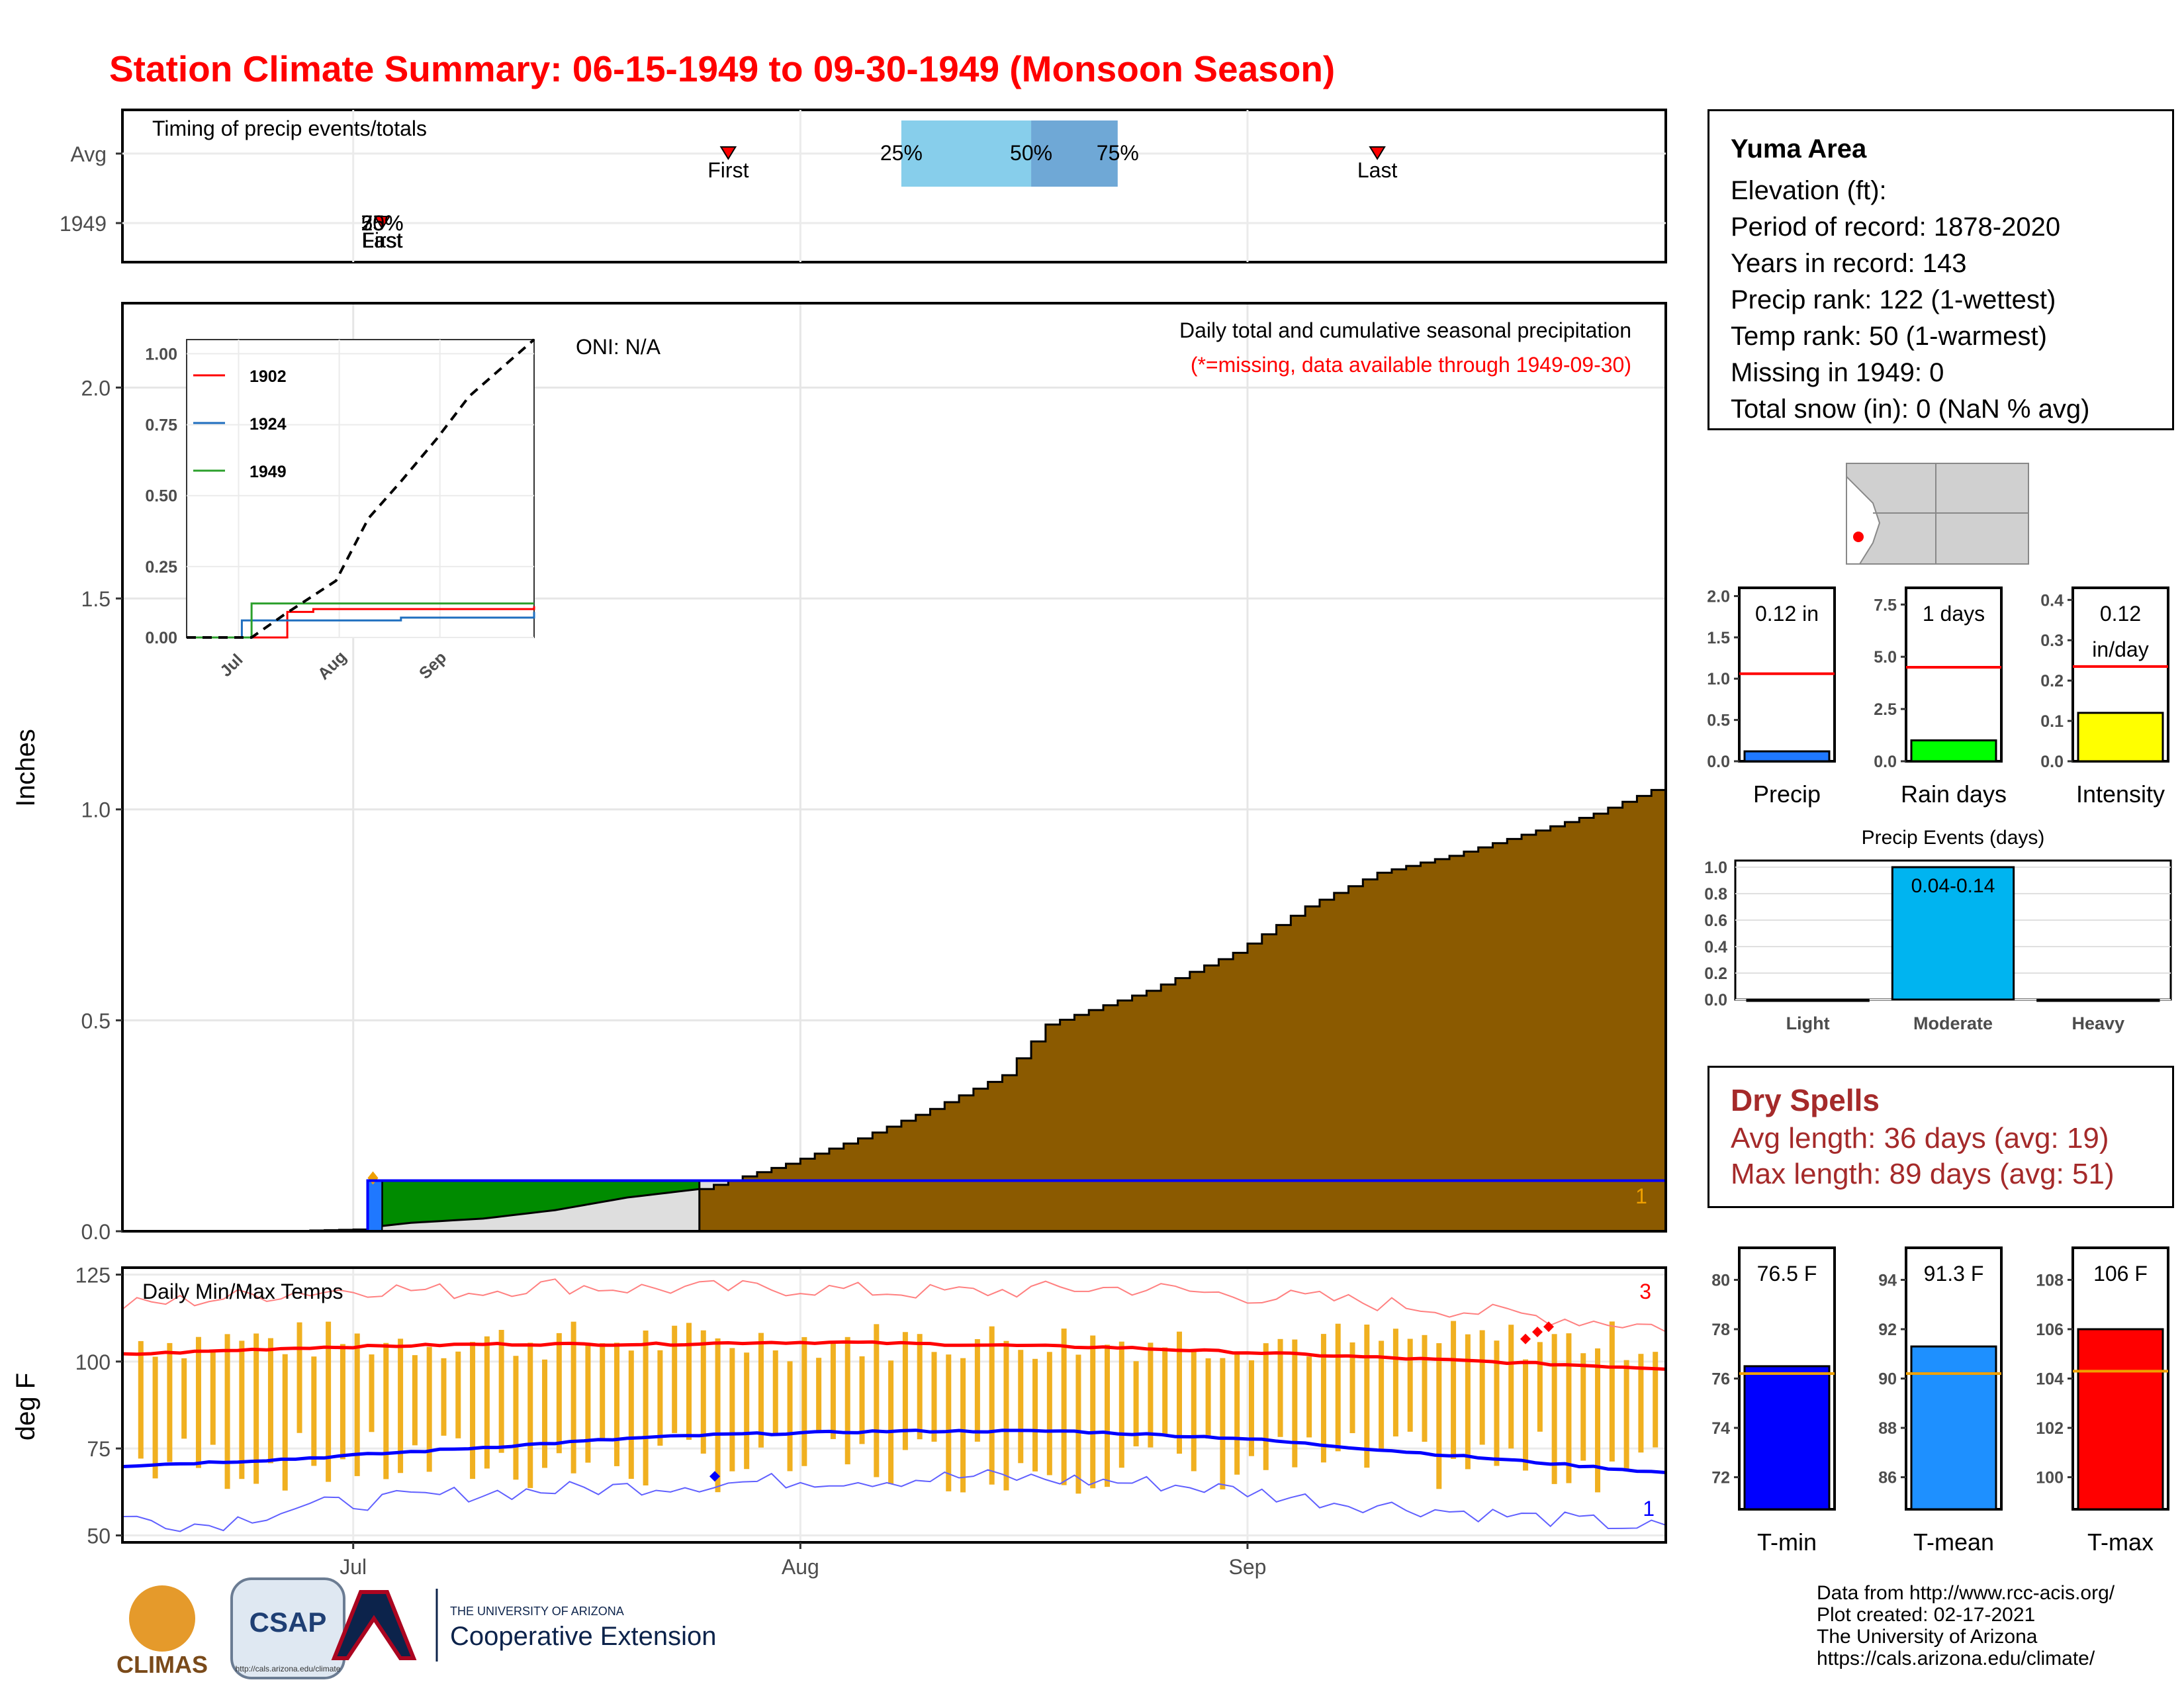  What do you see at coordinates (1525, 1338) in the screenshot?
I see `record-high-marker` at bounding box center [1525, 1338].